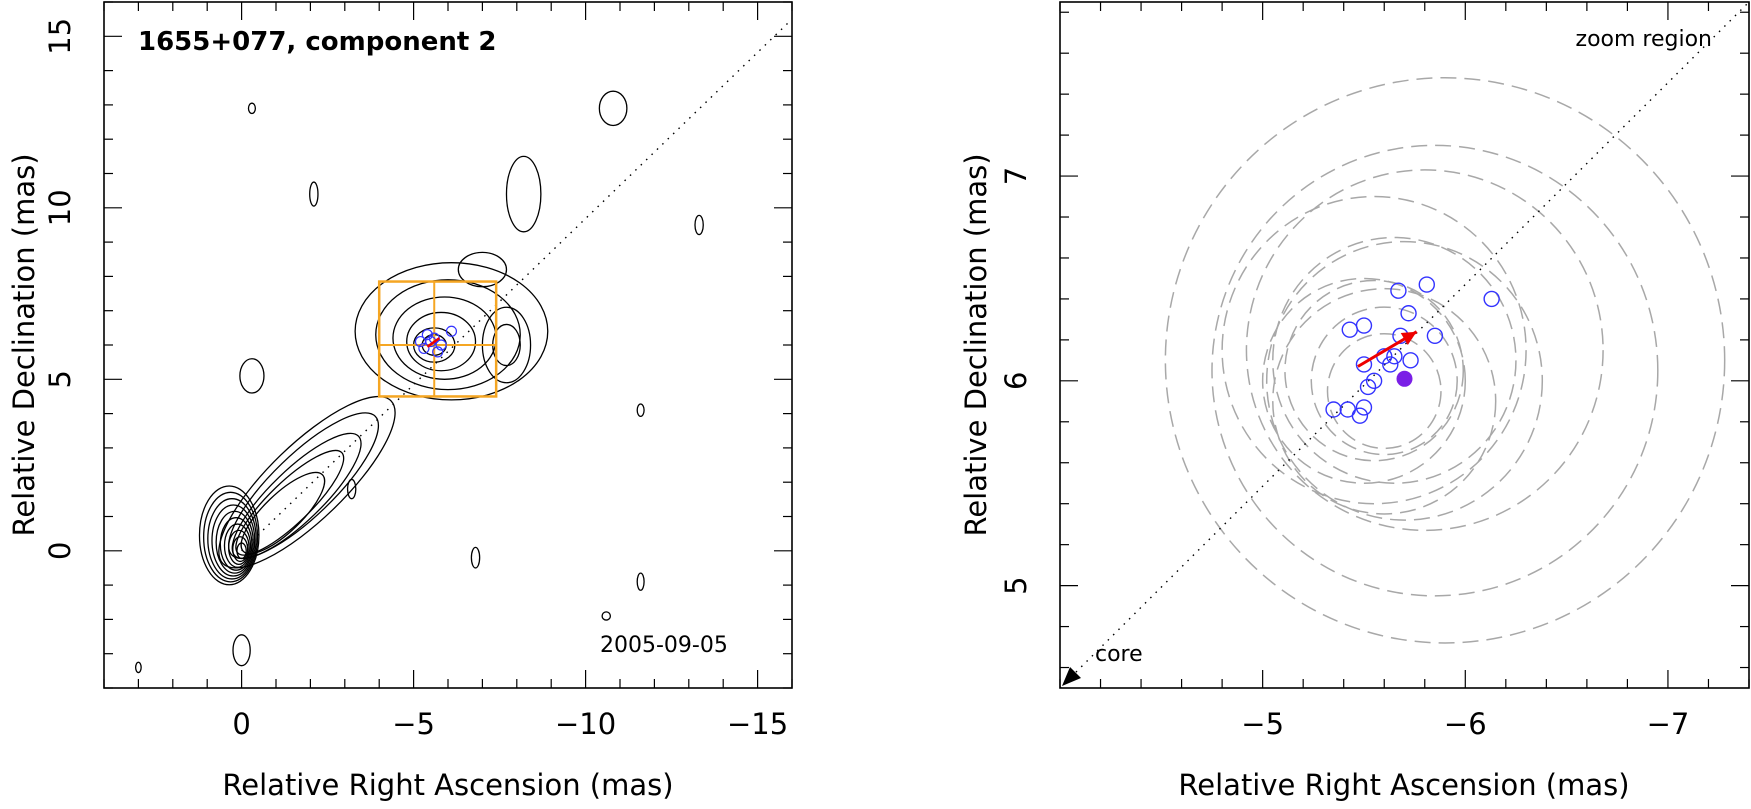  I want to click on x-tick-label: 0, so click(241, 724).